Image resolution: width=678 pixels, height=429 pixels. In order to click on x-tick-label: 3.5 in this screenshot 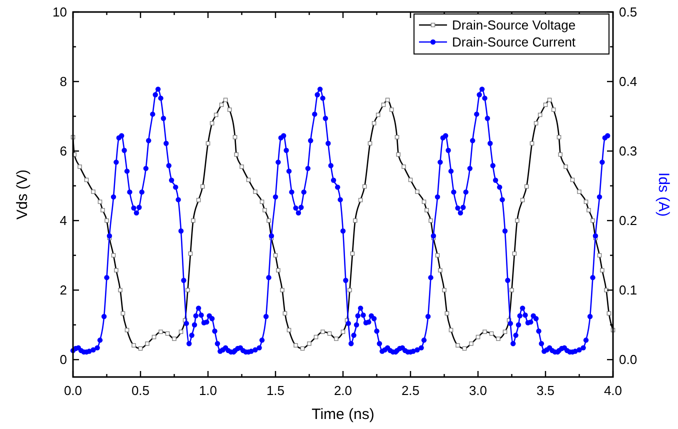, I will do `click(545, 390)`.